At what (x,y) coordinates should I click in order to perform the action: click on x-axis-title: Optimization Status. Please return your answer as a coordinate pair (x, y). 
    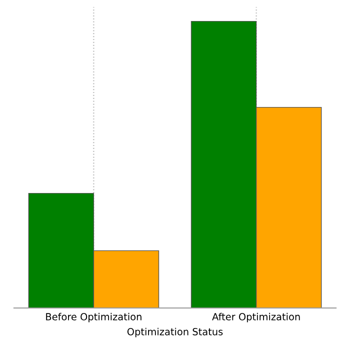
    Looking at the image, I should click on (175, 333).